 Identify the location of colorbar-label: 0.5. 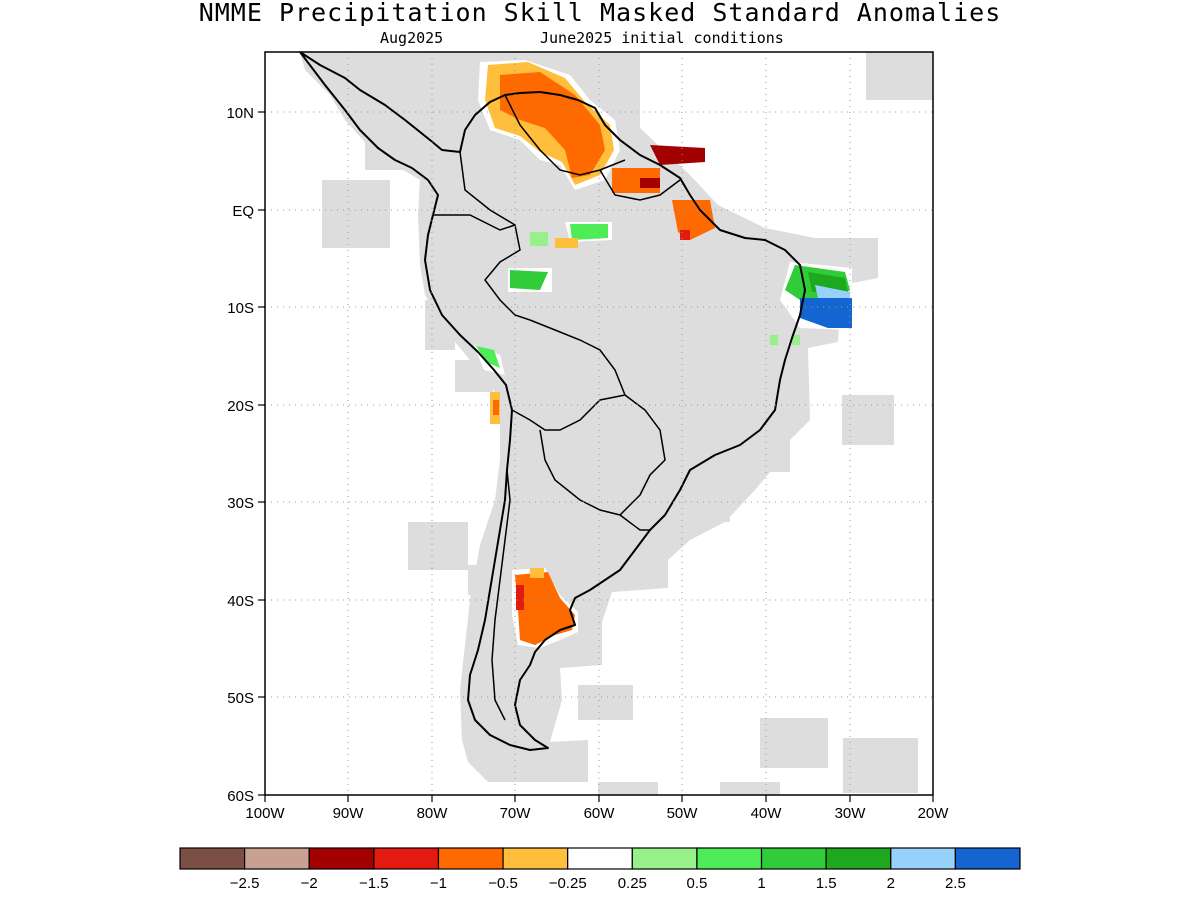
(696, 883).